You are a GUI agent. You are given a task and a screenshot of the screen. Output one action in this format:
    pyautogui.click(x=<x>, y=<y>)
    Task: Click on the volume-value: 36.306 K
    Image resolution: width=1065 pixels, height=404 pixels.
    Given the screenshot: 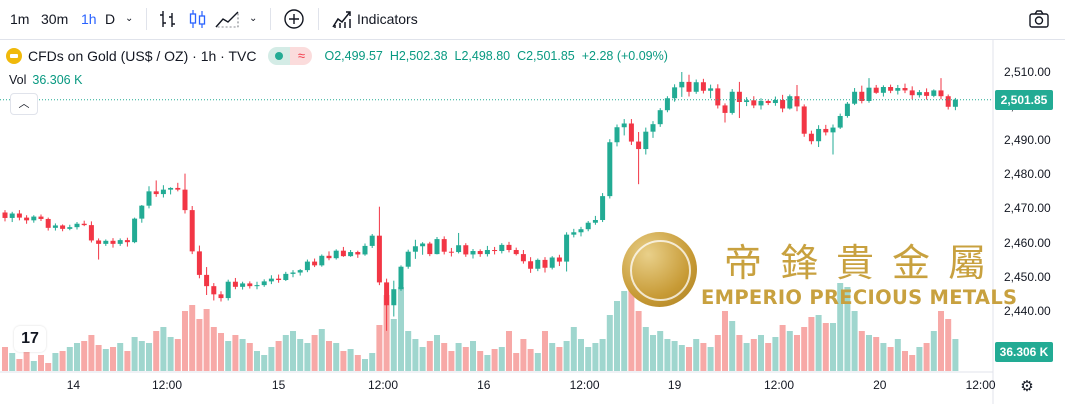 What is the action you would take?
    pyautogui.click(x=57, y=80)
    